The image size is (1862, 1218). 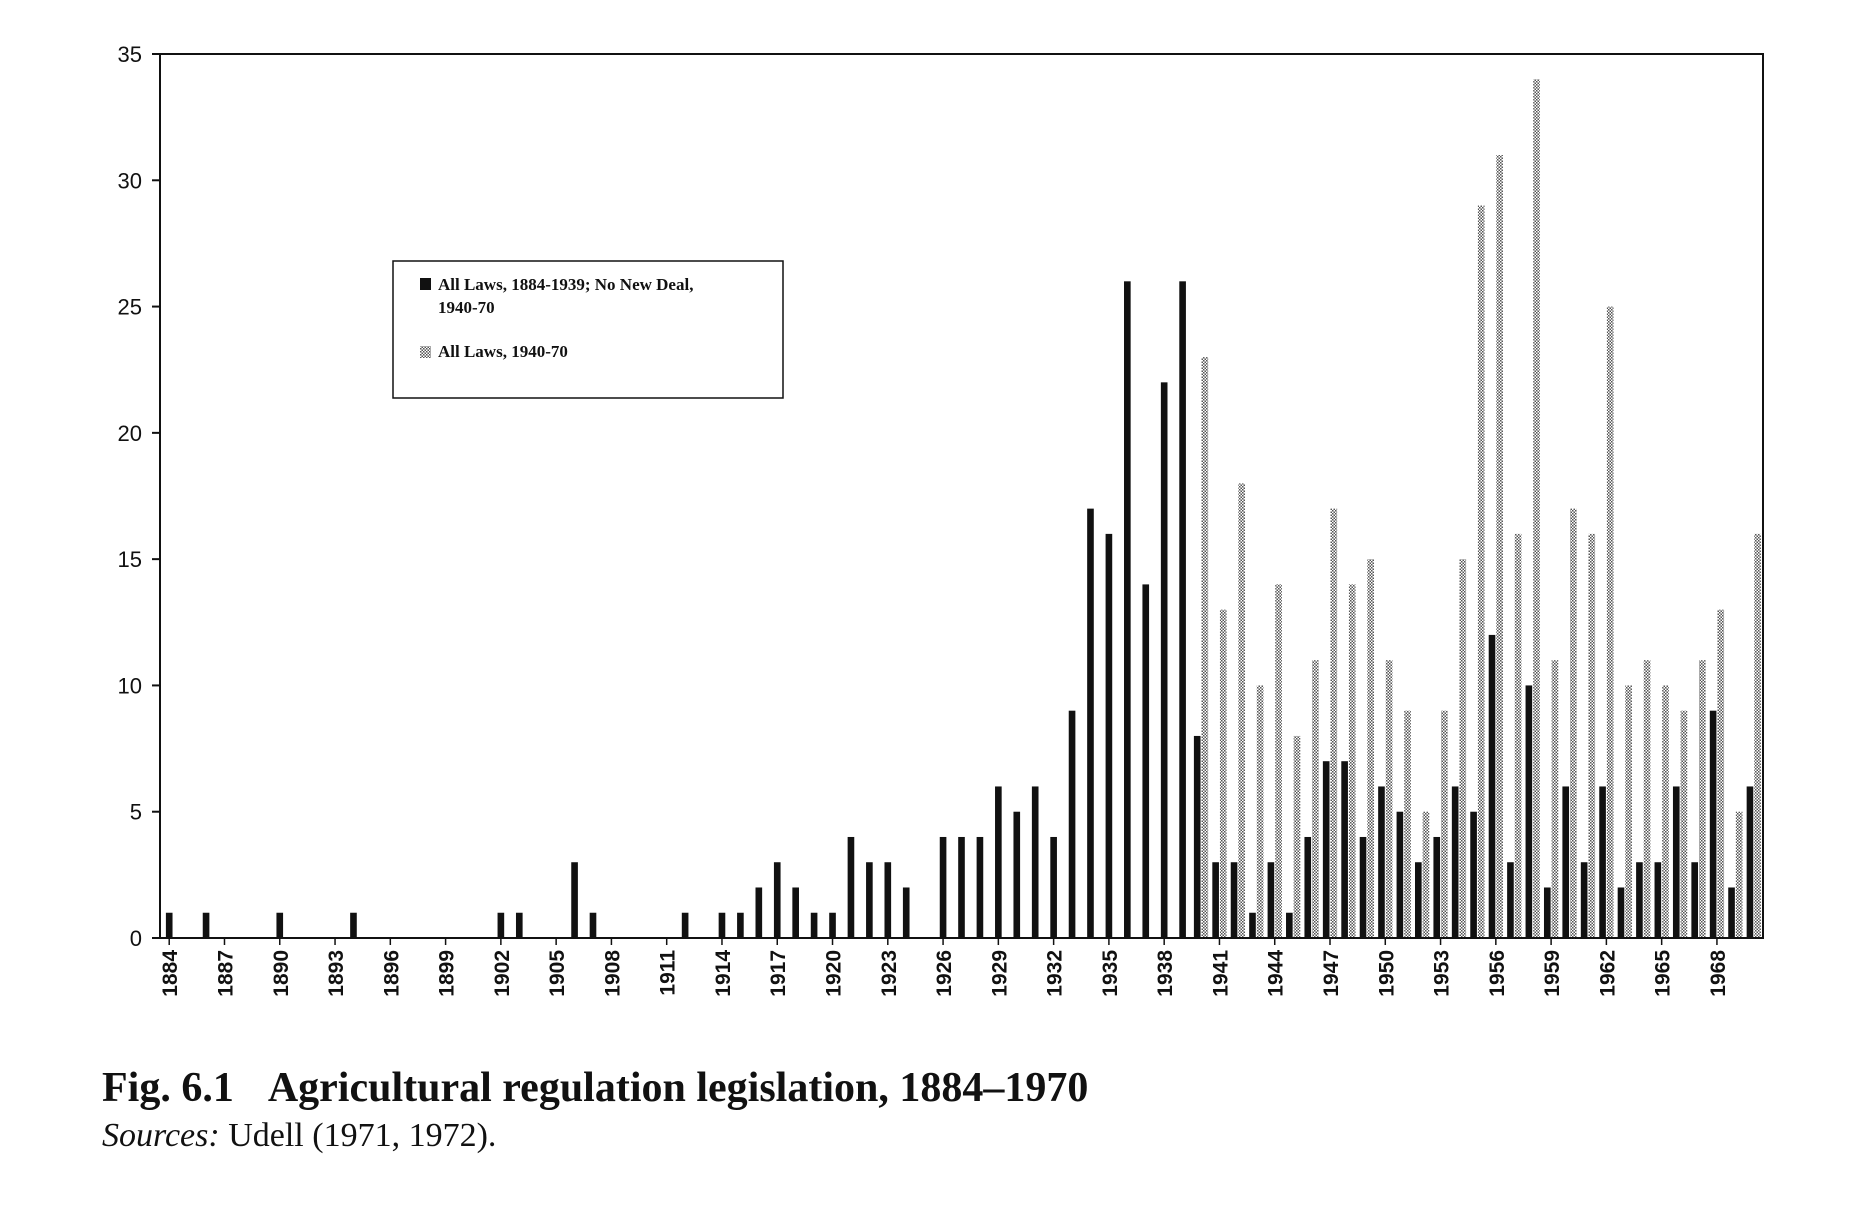 I want to click on bar-solid-1930, so click(x=1017, y=874).